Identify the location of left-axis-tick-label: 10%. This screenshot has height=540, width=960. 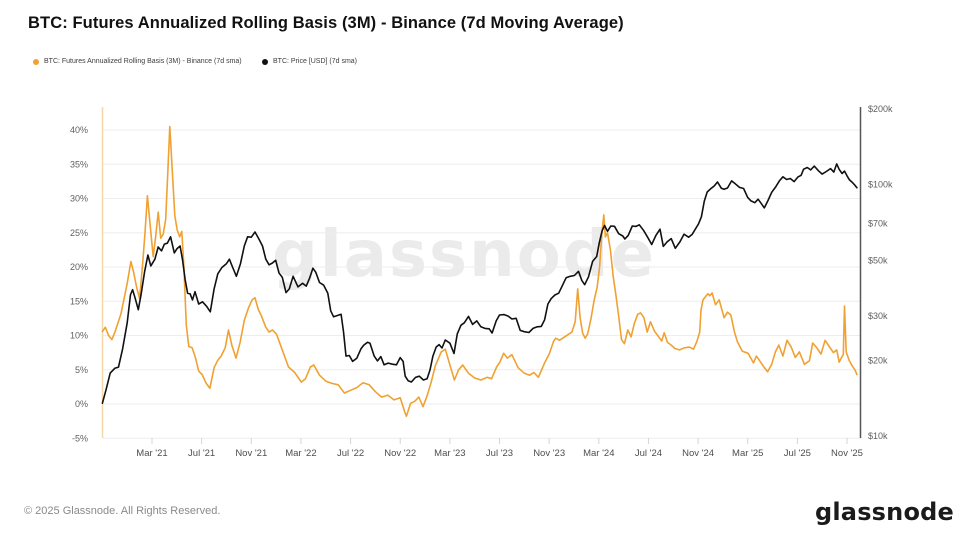
(79, 336).